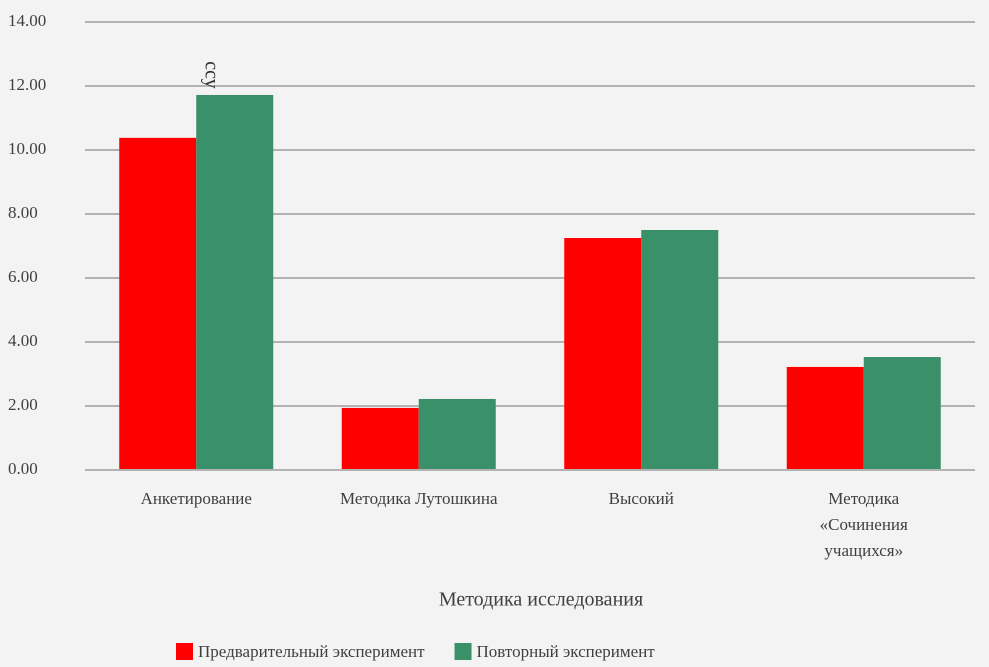 Image resolution: width=989 pixels, height=667 pixels. Describe the element at coordinates (23, 276) in the screenshot. I see `y-tick-label: 6.00` at that location.